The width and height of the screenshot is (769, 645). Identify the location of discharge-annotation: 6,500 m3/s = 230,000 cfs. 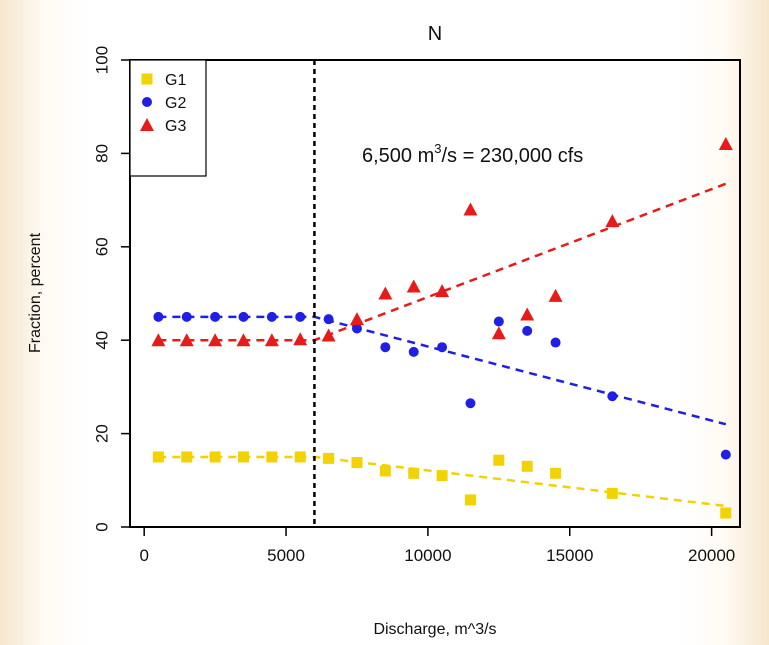
(472, 154).